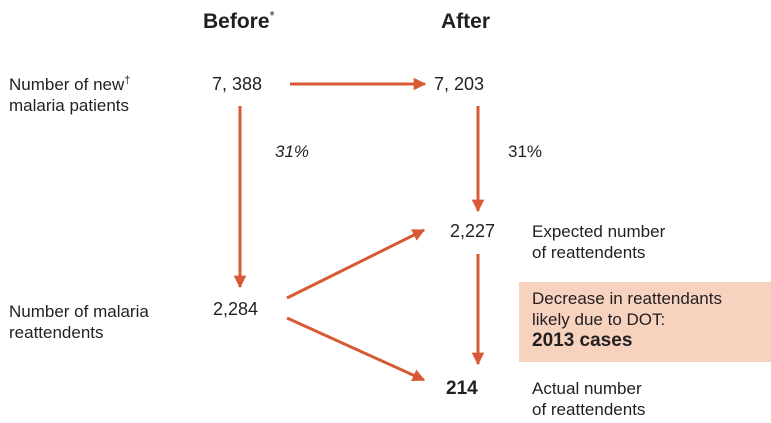 The width and height of the screenshot is (771, 423). Describe the element at coordinates (79, 322) in the screenshot. I see `reattendents-label: Number of malaria reattendents` at that location.